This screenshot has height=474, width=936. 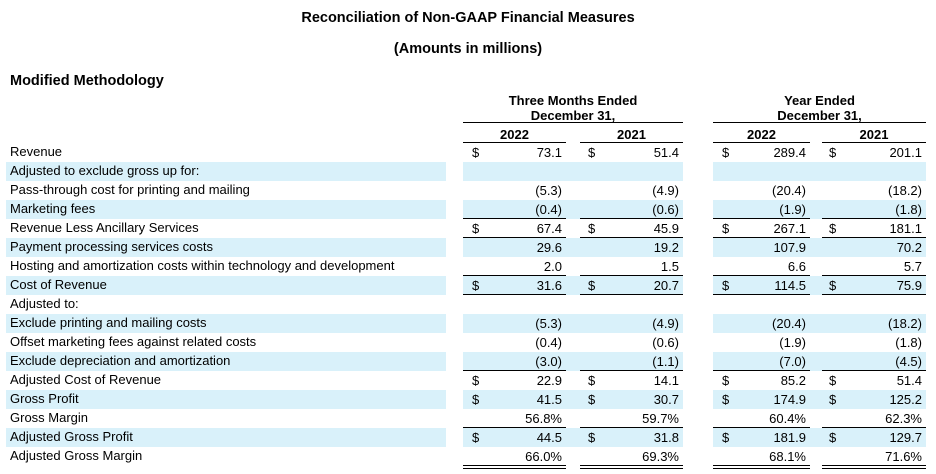 I want to click on row-label: Exclude printing and mailing costs, so click(x=108, y=322).